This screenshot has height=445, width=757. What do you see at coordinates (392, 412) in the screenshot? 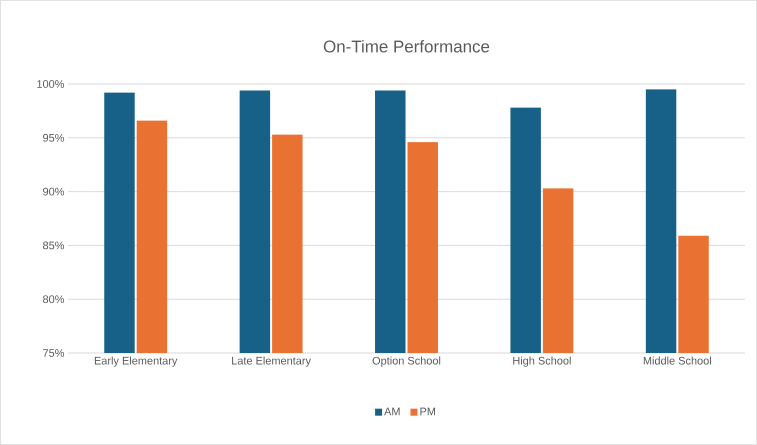
I see `legend-label: AM` at bounding box center [392, 412].